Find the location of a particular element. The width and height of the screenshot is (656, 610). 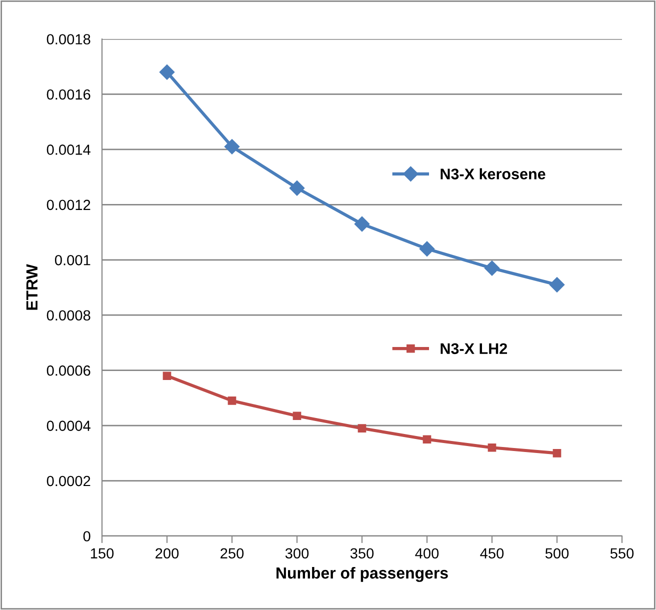

legend-label: N3-X LH2 is located at coordinates (474, 348).